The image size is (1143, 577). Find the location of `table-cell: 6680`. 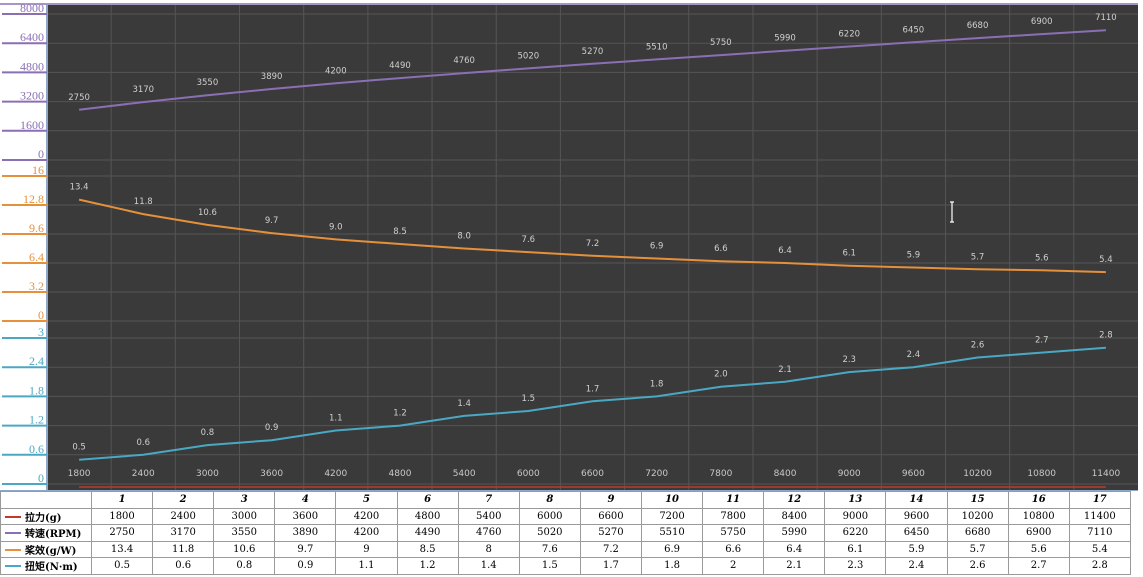

table-cell: 6680 is located at coordinates (977, 533).